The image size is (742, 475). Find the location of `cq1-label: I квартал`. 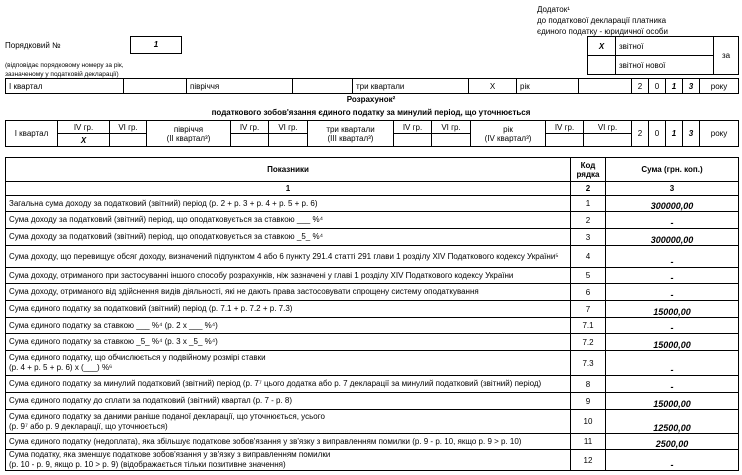

cq1-label: I квартал is located at coordinates (31, 133).